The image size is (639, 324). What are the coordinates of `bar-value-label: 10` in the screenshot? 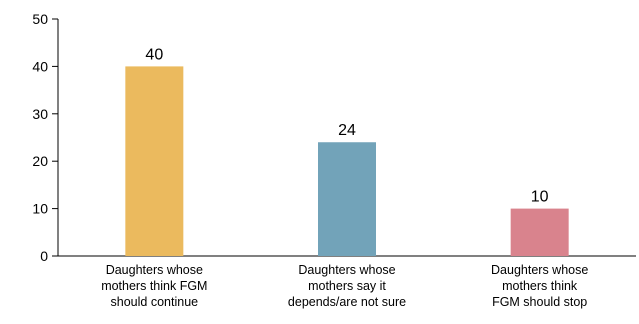 It's located at (540, 197).